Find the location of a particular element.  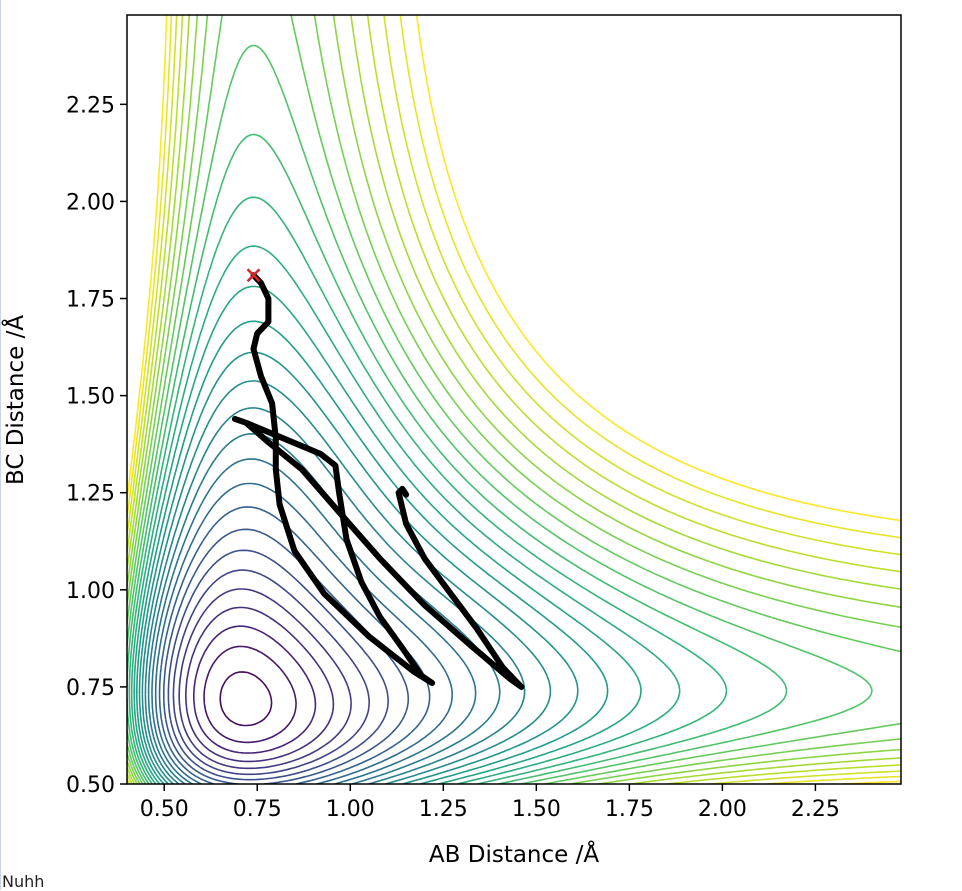

x-tick-label: 2.00 is located at coordinates (722, 809).